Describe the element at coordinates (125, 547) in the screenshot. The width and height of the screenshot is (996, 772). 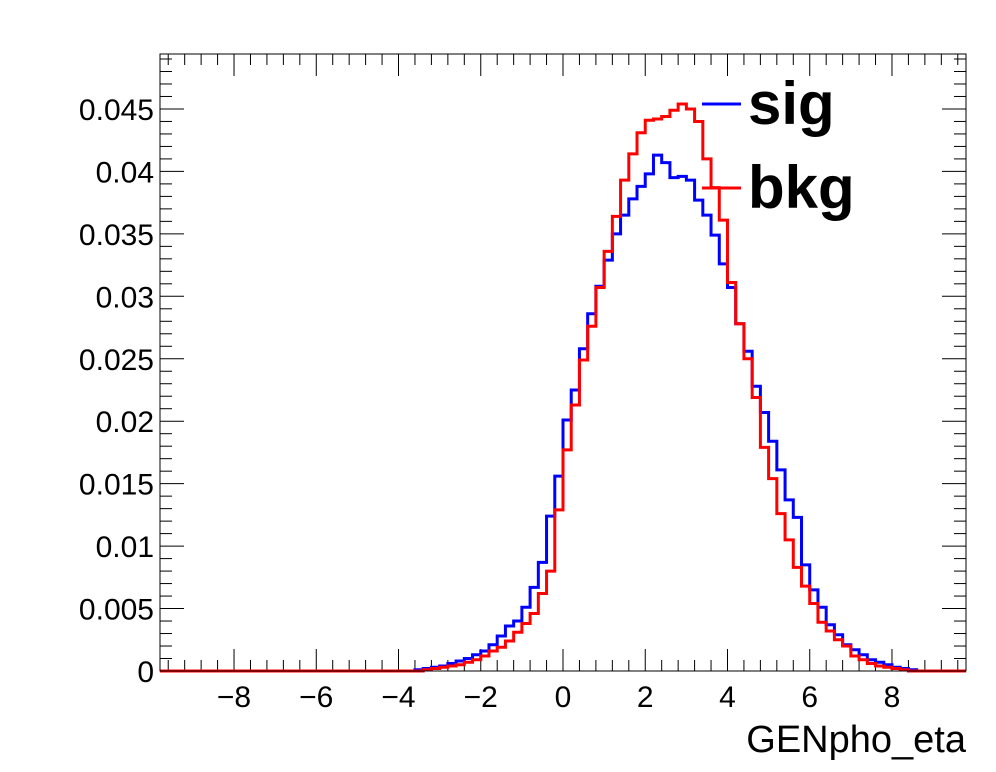
I see `y-tick-label: 0.01` at that location.